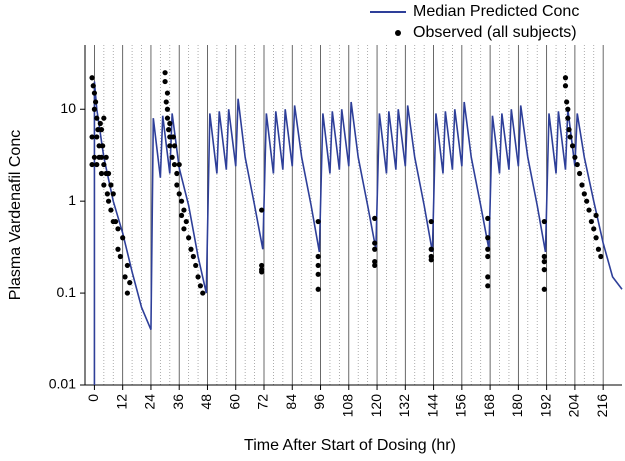 This screenshot has width=625, height=461. Describe the element at coordinates (376, 406) in the screenshot. I see `x-tick-label: 120` at that location.